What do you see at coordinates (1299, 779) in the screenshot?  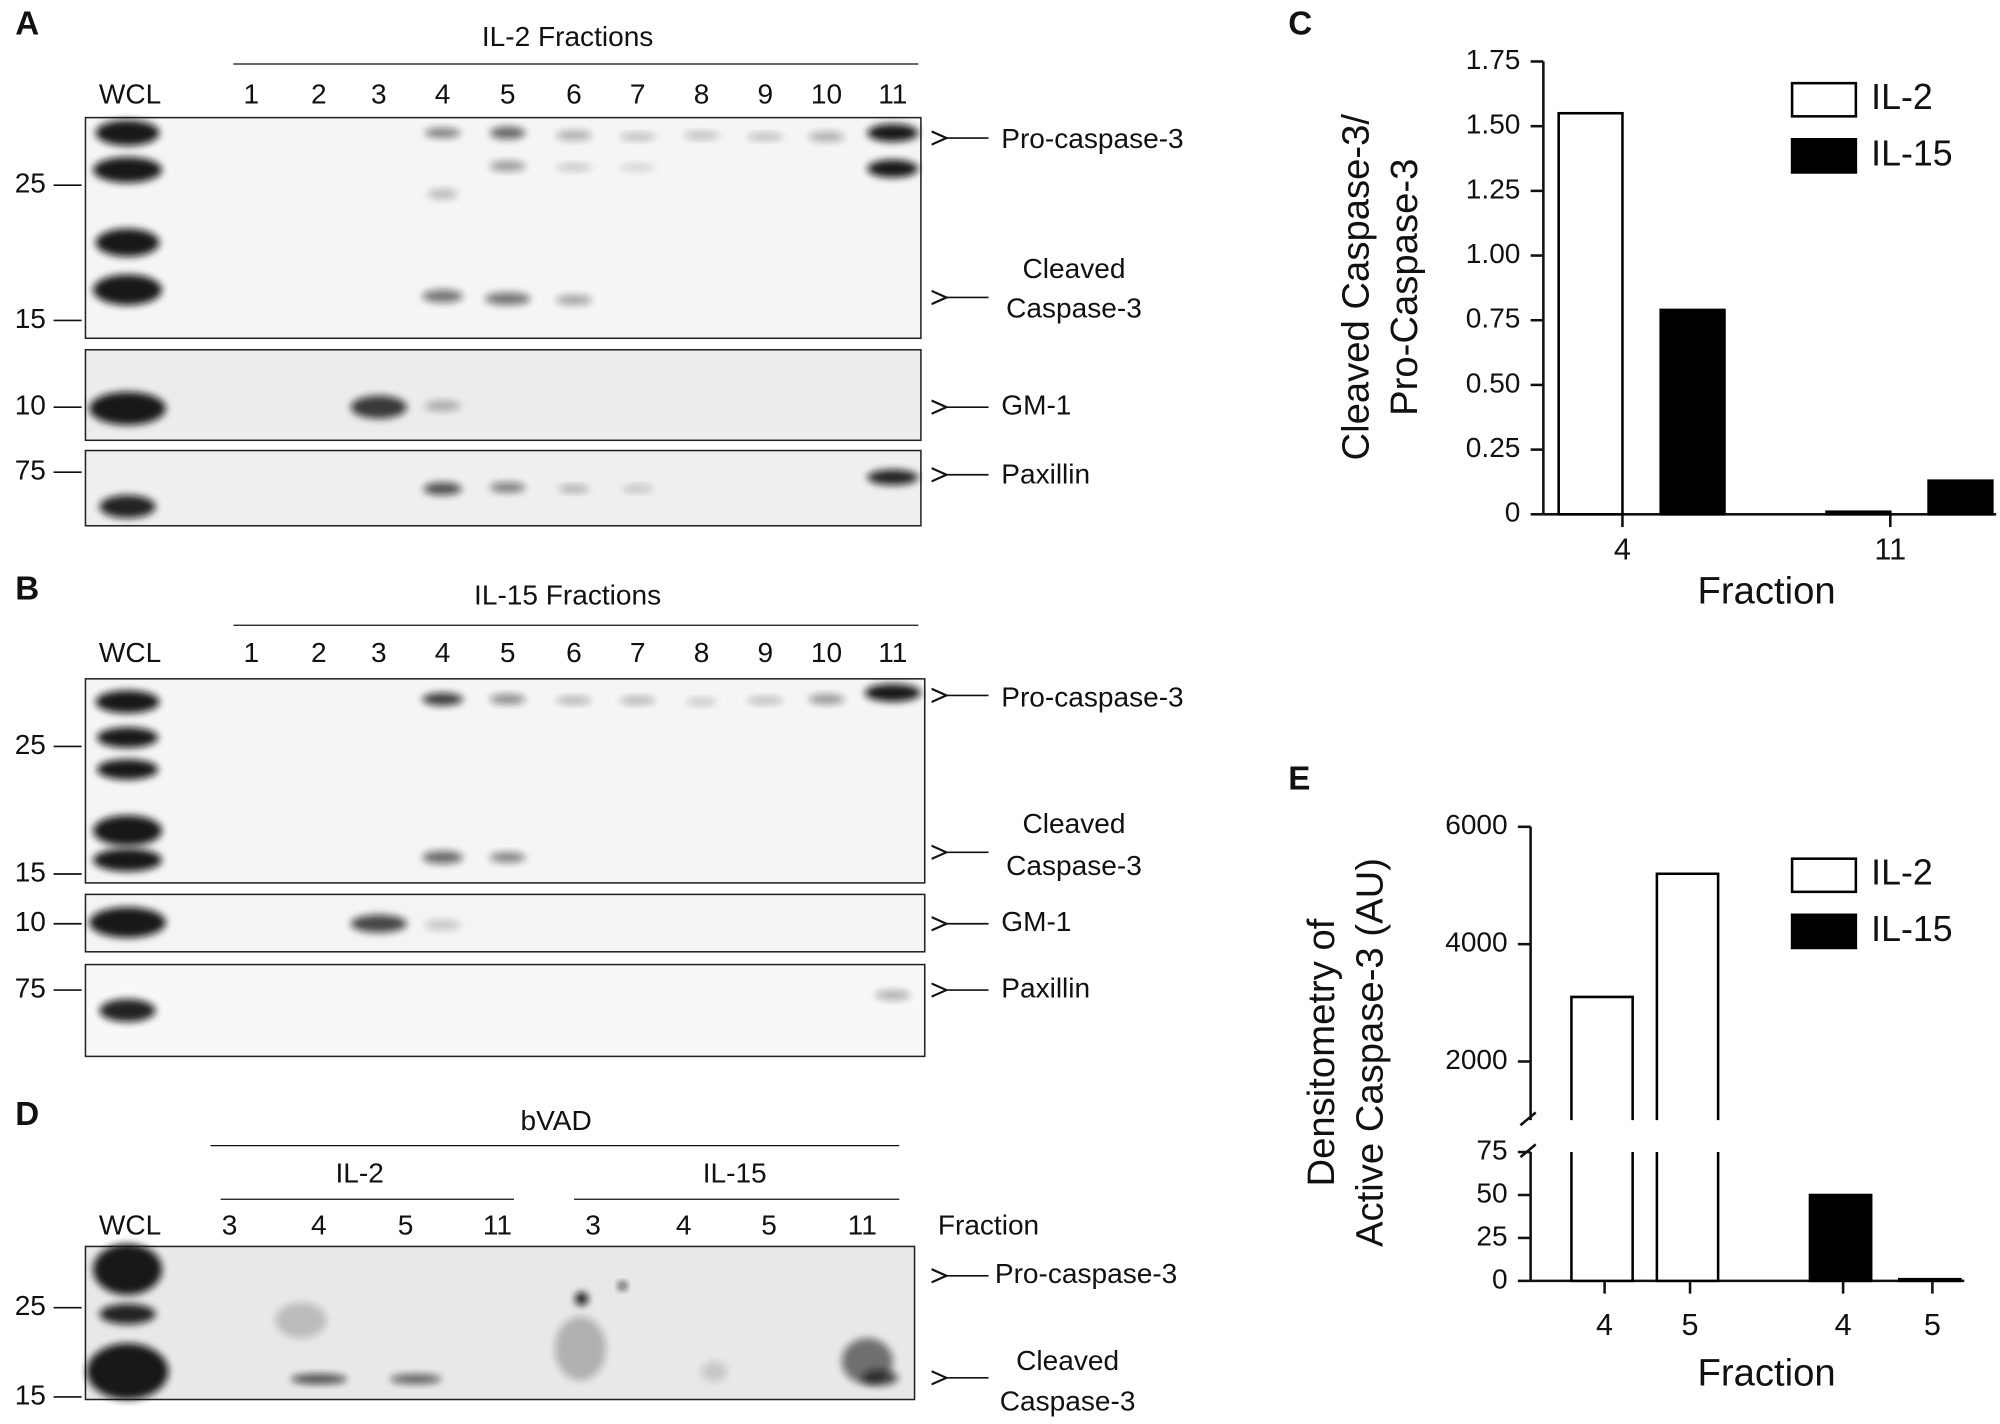 I see `panel-letter: E` at bounding box center [1299, 779].